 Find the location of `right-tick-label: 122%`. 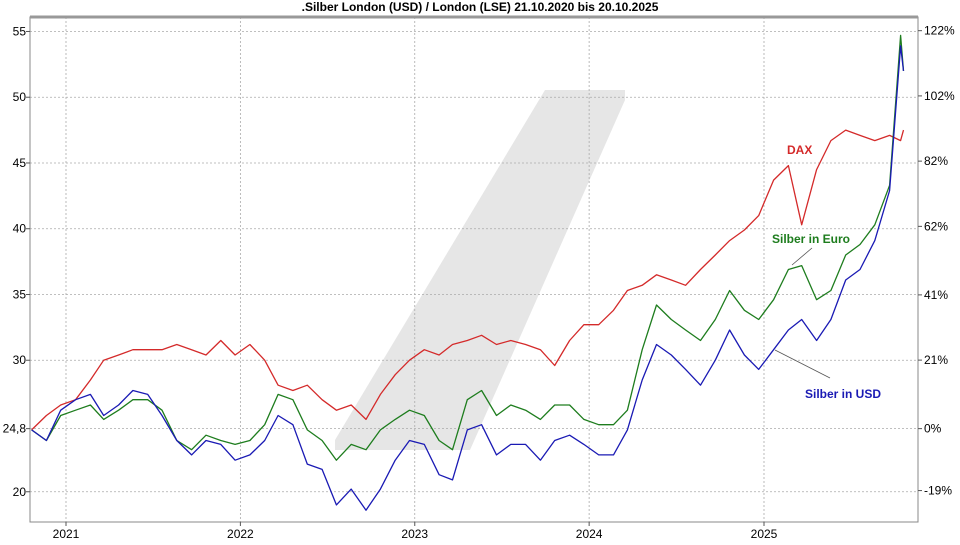

right-tick-label: 122% is located at coordinates (939, 31).